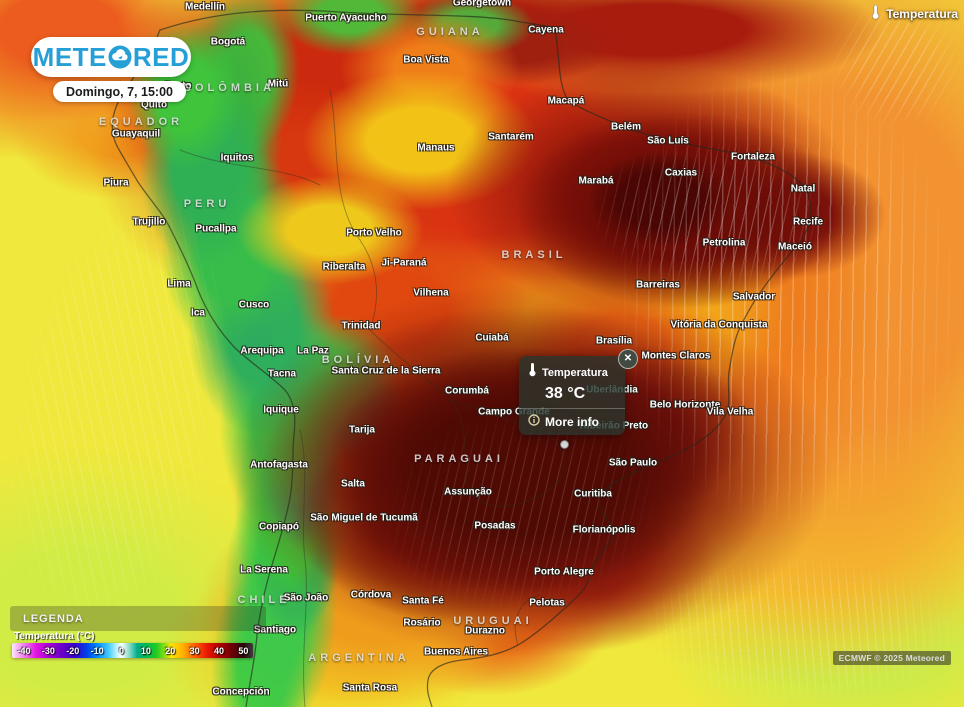 This screenshot has height=707, width=964. What do you see at coordinates (719, 325) in the screenshot?
I see `city-label: Vitória da Conquista` at bounding box center [719, 325].